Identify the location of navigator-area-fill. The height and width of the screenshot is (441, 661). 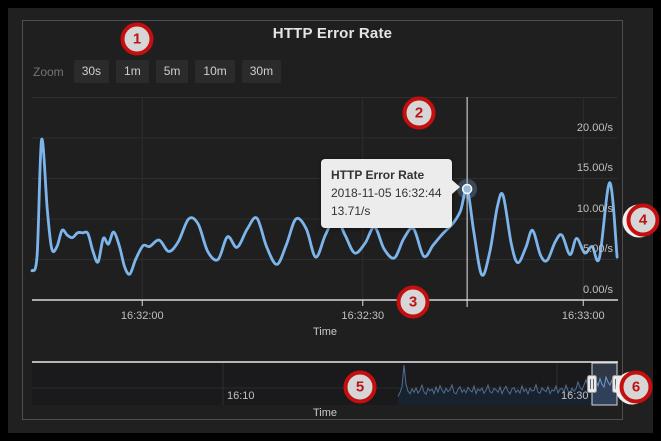
(507, 385).